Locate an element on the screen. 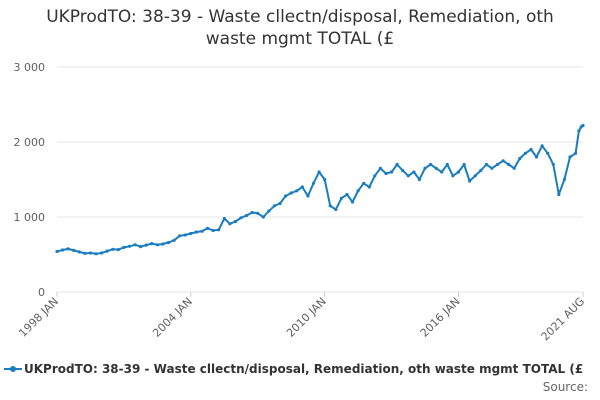 This screenshot has height=400, width=600. x-axis-tick-labels: 1998 JAN 2004 JAN 2010 JAN 2016 JAN 2021 AUG is located at coordinates (301, 317).